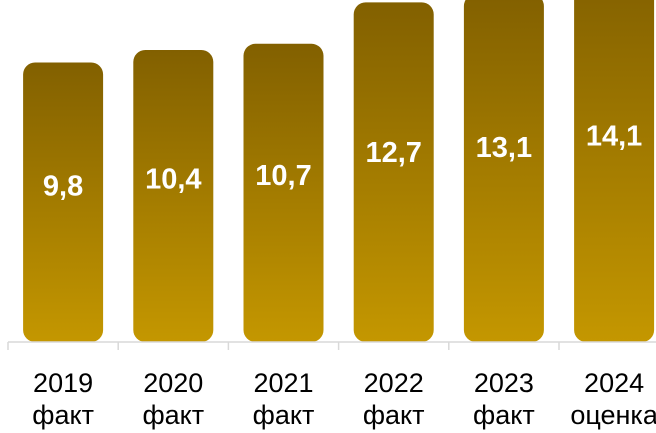 Image resolution: width=656 pixels, height=433 pixels. Describe the element at coordinates (614, 171) in the screenshot. I see `bar-2024` at that location.